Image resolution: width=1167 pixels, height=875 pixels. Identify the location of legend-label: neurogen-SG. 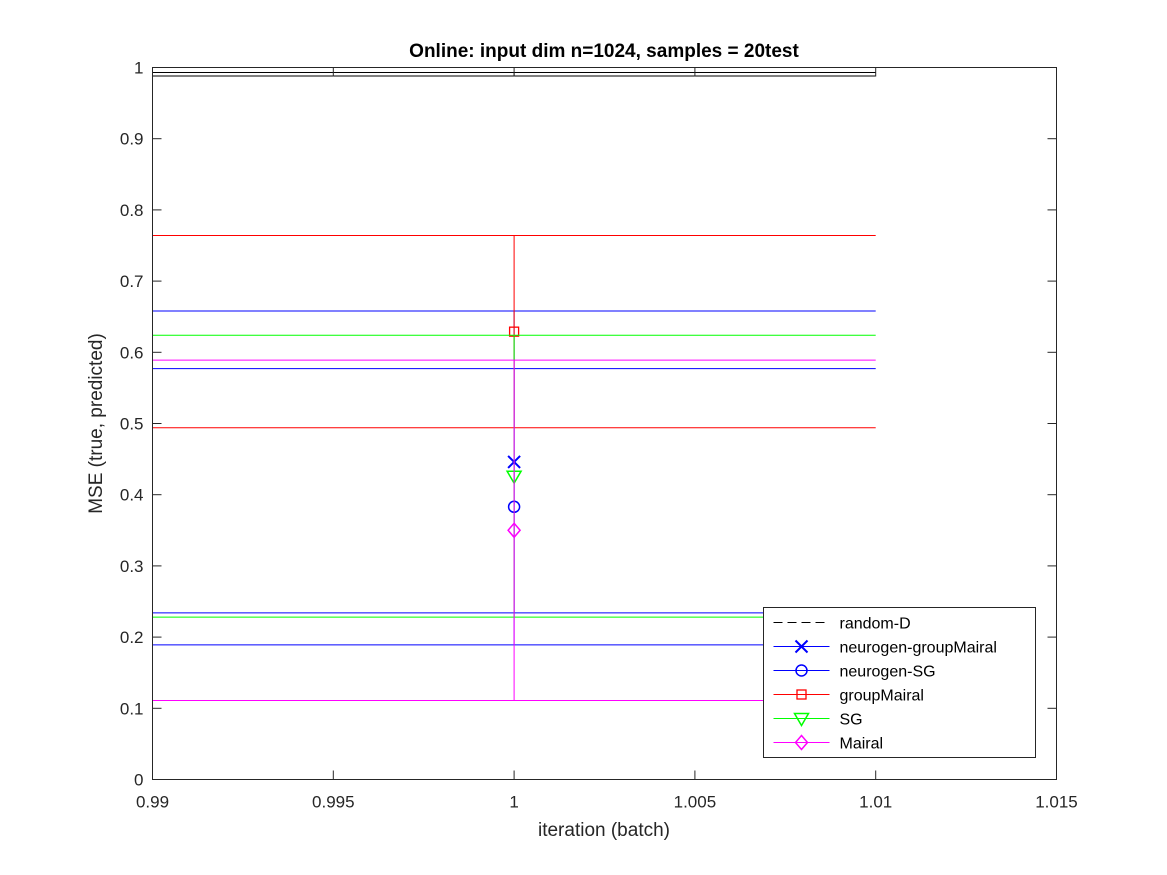
(888, 672).